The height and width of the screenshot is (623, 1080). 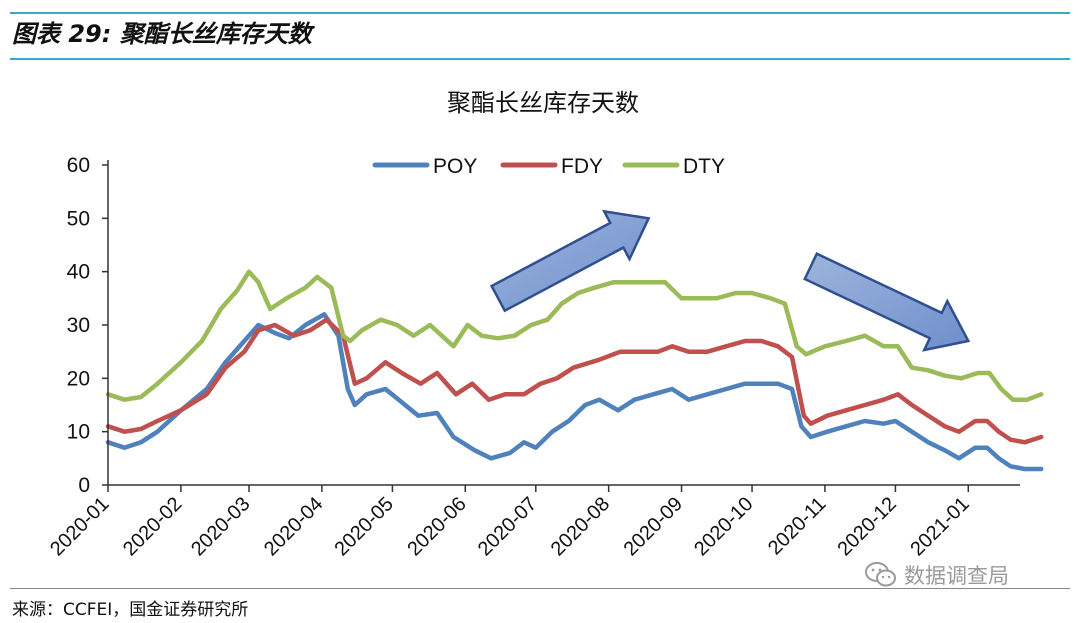 What do you see at coordinates (152, 526) in the screenshot?
I see `x-tick-label: 2020-02` at bounding box center [152, 526].